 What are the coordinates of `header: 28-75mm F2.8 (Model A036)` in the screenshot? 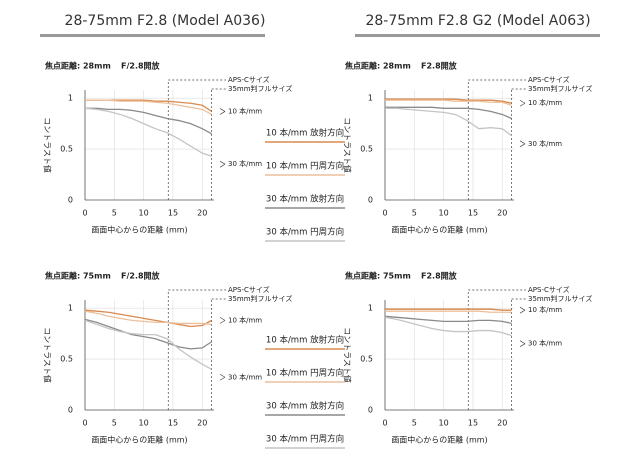 It's located at (165, 21).